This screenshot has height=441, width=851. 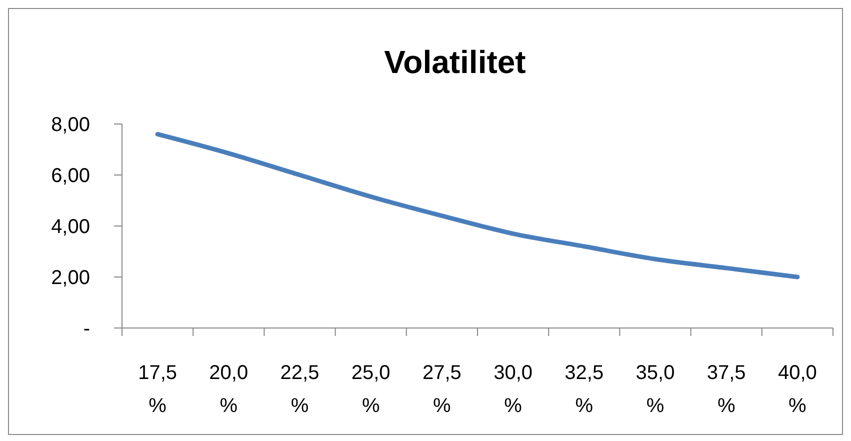 I want to click on x-tick-label: 22,5 %, so click(x=300, y=389).